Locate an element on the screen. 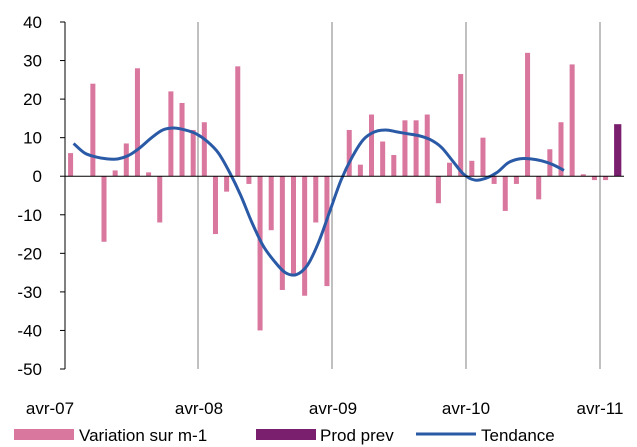  y-tick-label-30: 30 is located at coordinates (32, 61).